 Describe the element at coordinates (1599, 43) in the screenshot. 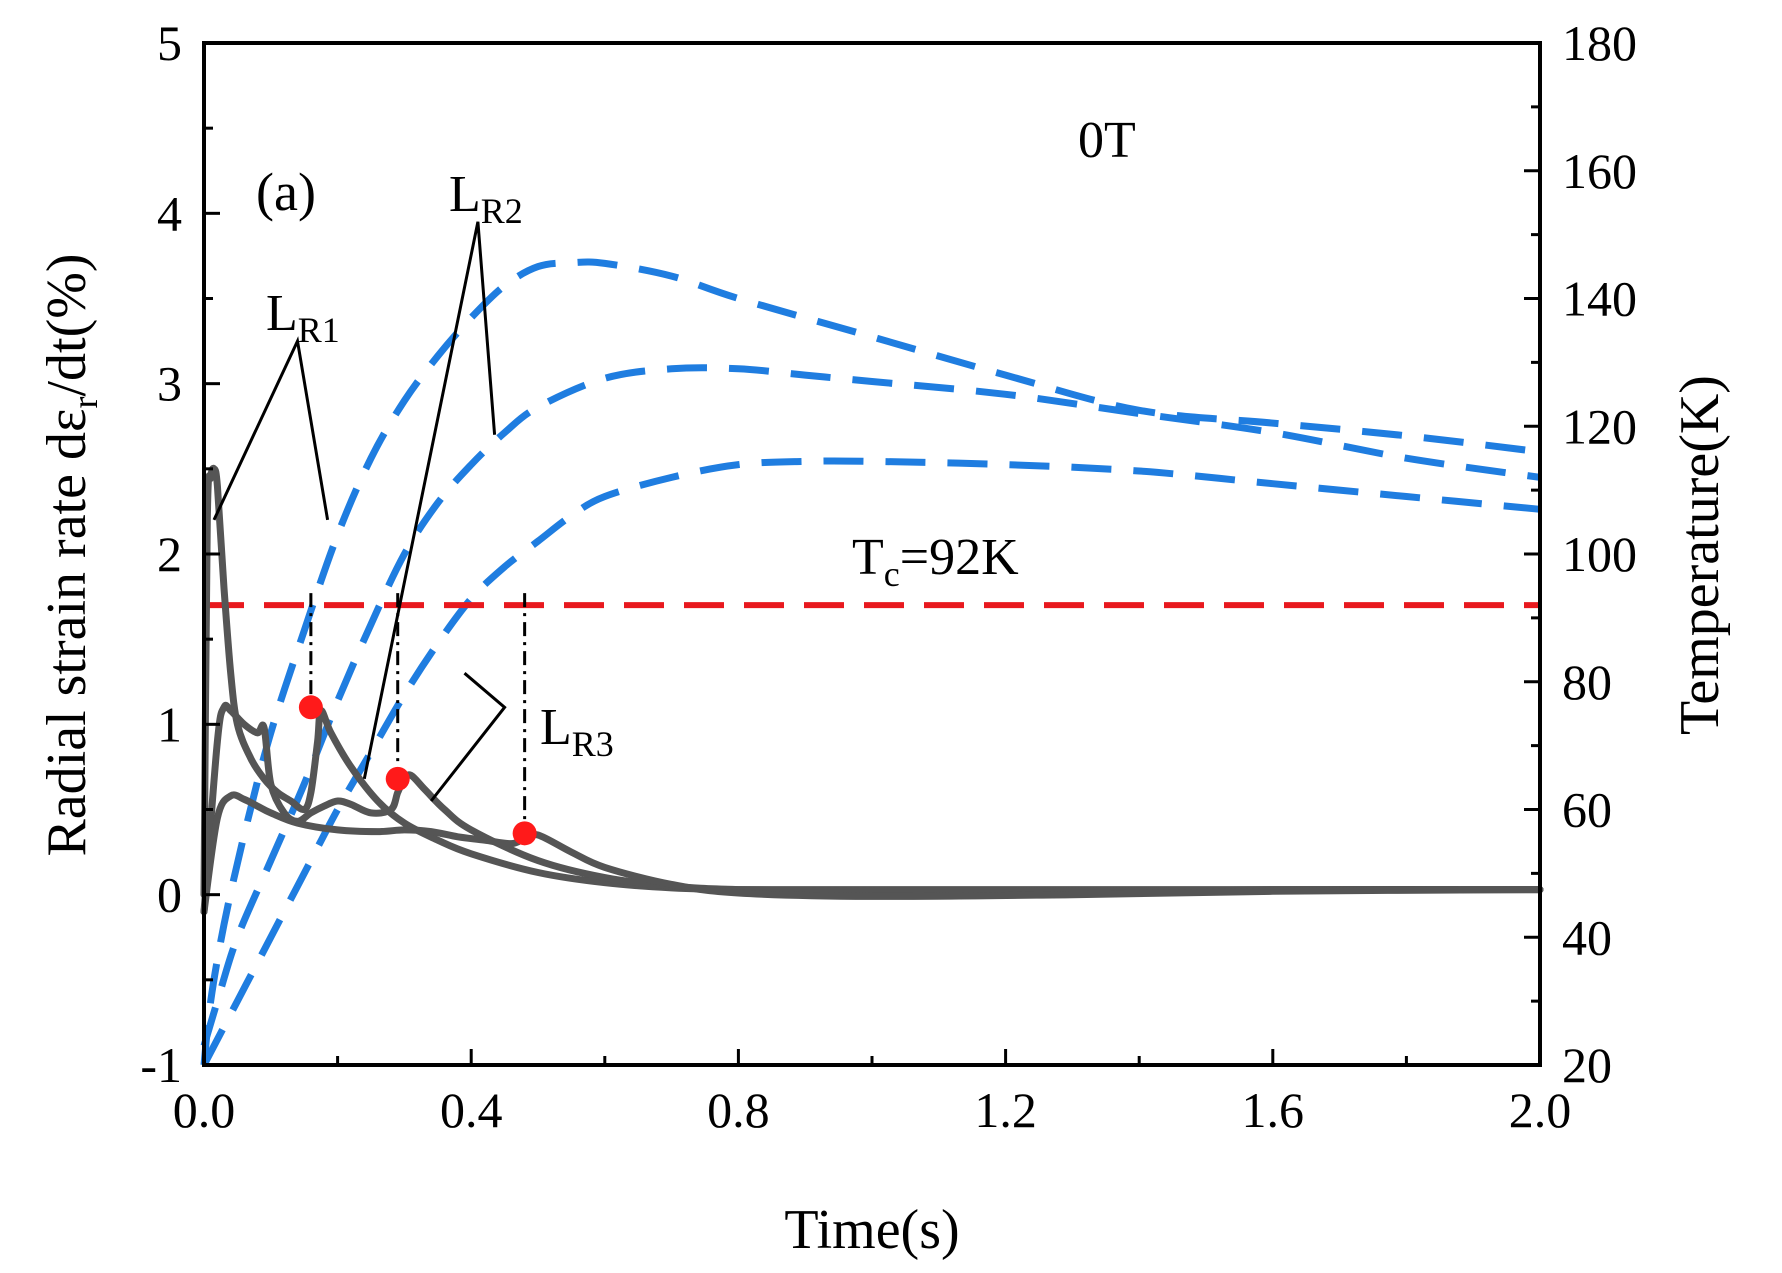

I see `y-right-tick-label: 180` at that location.